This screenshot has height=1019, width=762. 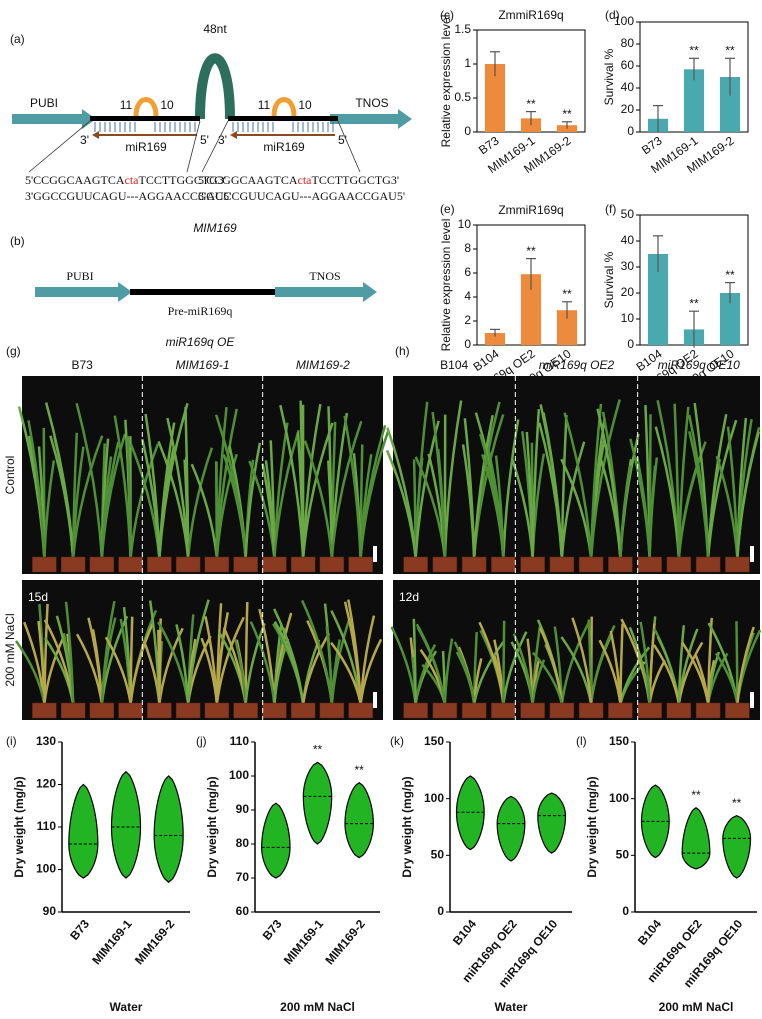 What do you see at coordinates (243, 809) in the screenshot?
I see `y-tick-label: 90` at bounding box center [243, 809].